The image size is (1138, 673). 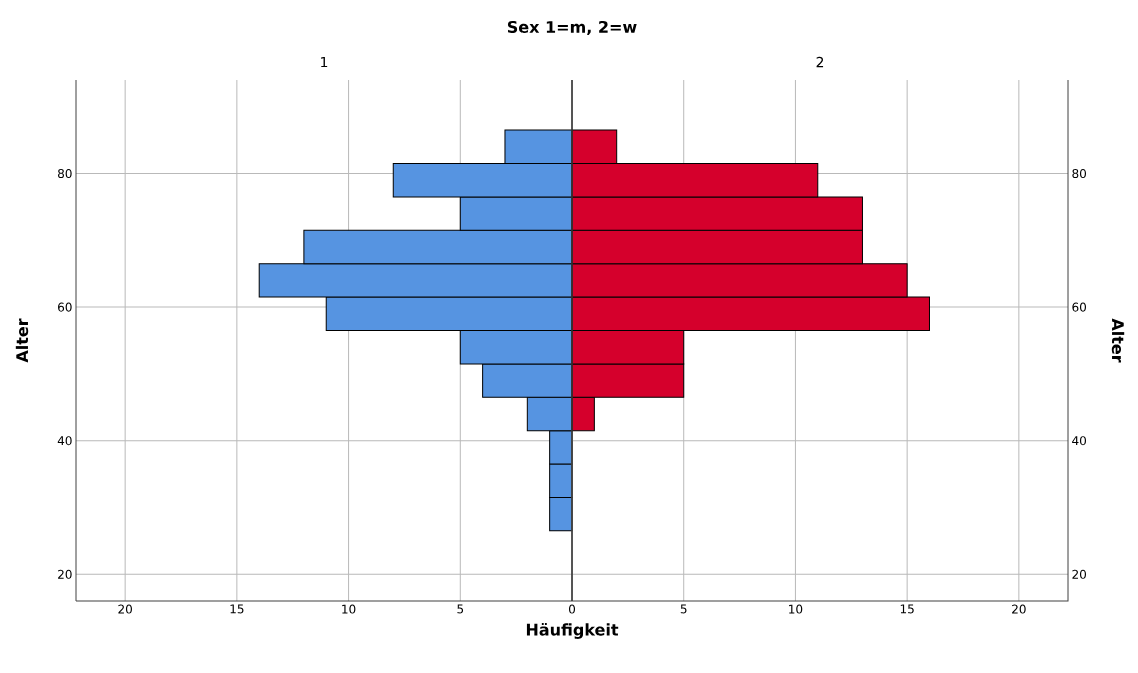 I want to click on y2-axis-title: Alter, so click(x=1118, y=340).